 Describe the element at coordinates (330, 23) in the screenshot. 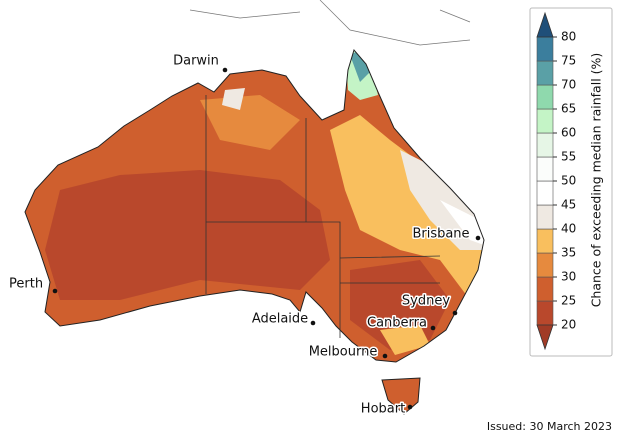

I see `neighbour-coast` at that location.